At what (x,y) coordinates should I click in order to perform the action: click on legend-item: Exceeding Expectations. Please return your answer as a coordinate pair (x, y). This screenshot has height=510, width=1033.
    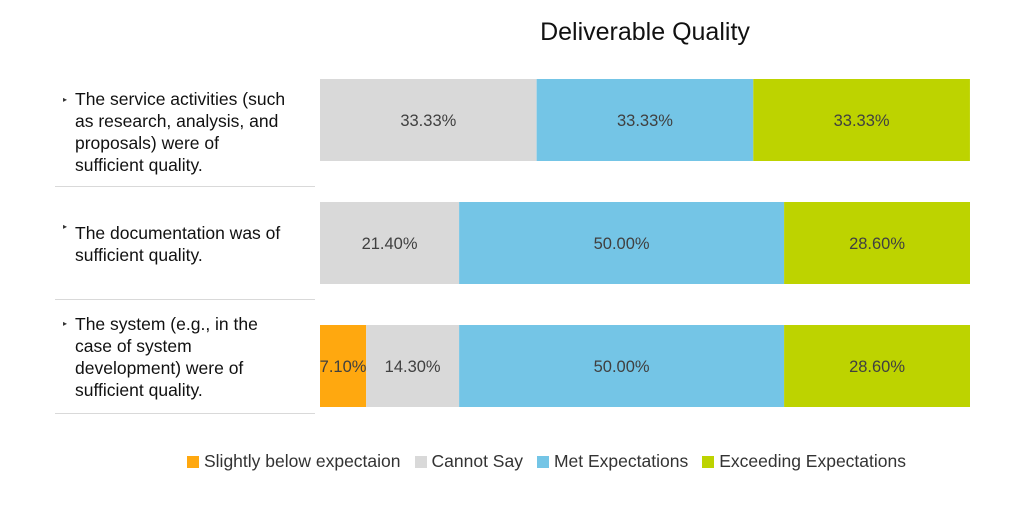
    Looking at the image, I should click on (804, 461).